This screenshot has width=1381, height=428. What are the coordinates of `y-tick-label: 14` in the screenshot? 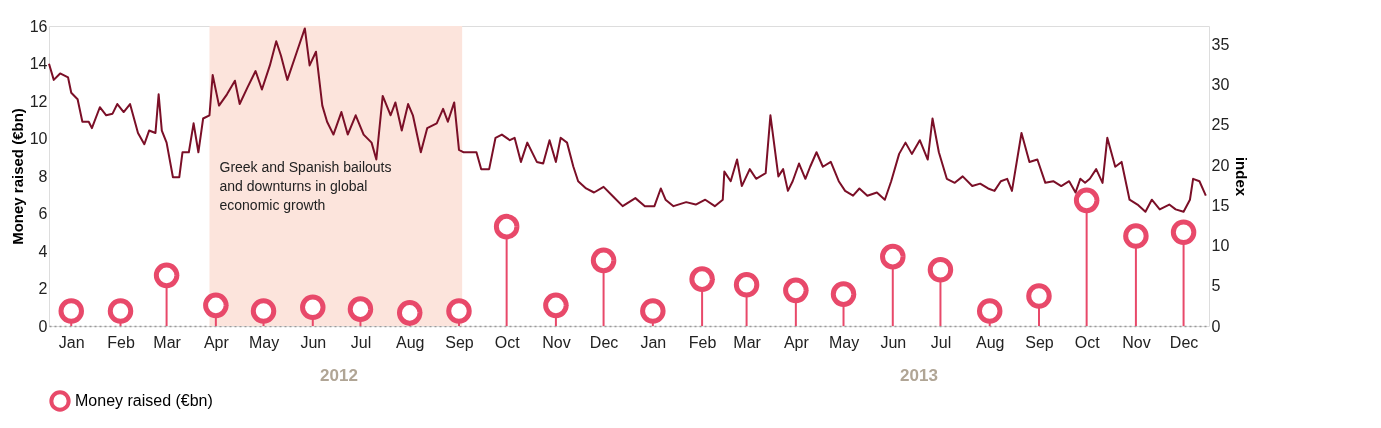 It's located at (38, 63).